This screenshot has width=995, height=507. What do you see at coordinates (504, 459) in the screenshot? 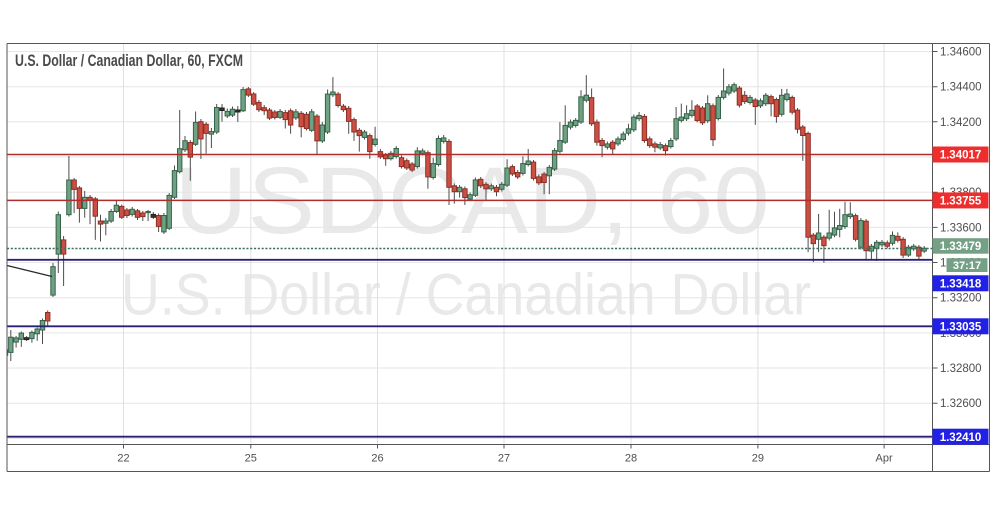
I see `svg-text: 27` at bounding box center [504, 459].